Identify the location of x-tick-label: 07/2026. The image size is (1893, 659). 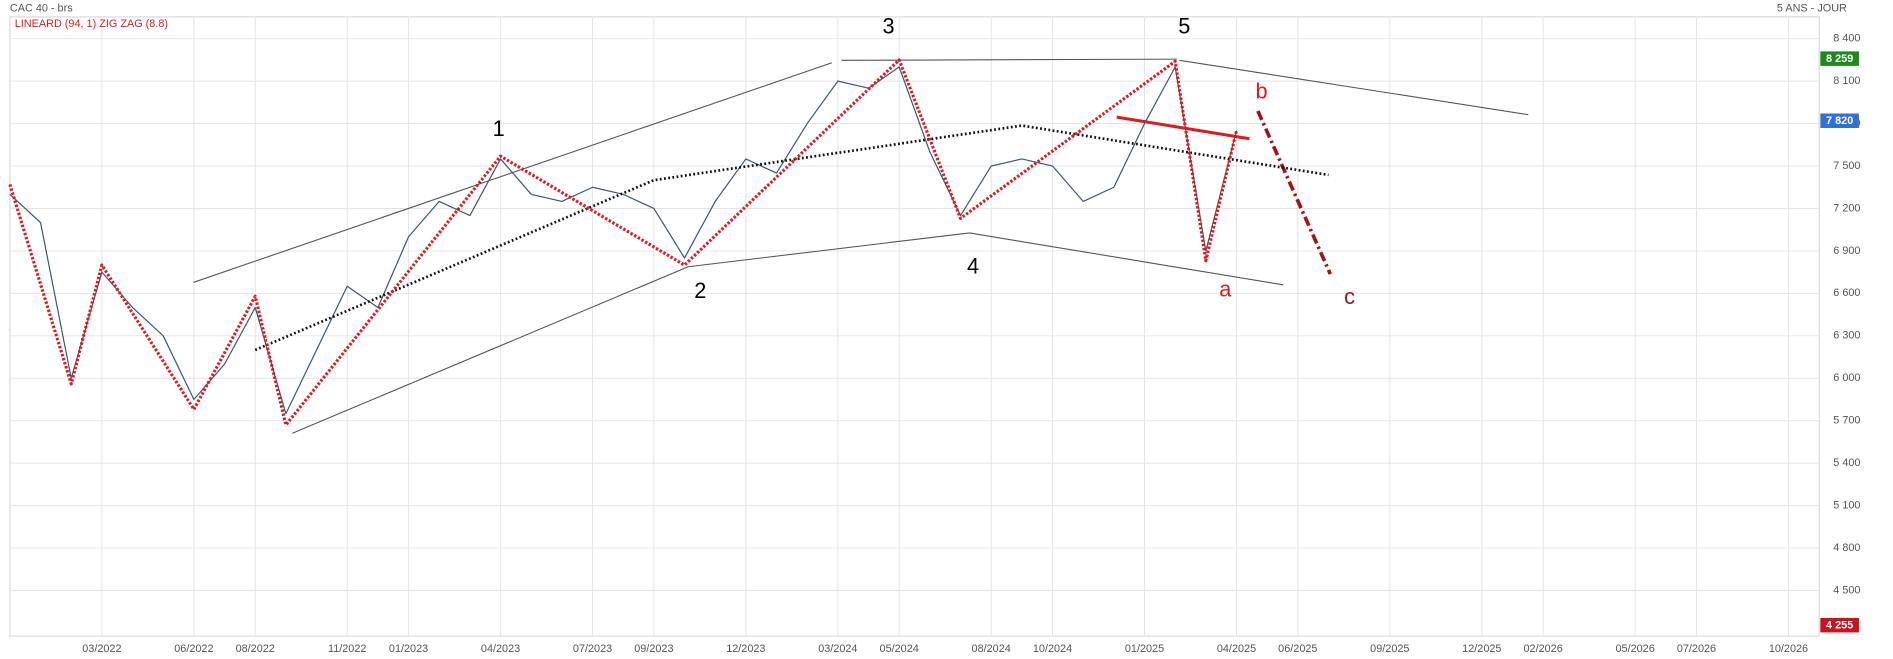
(1696, 649).